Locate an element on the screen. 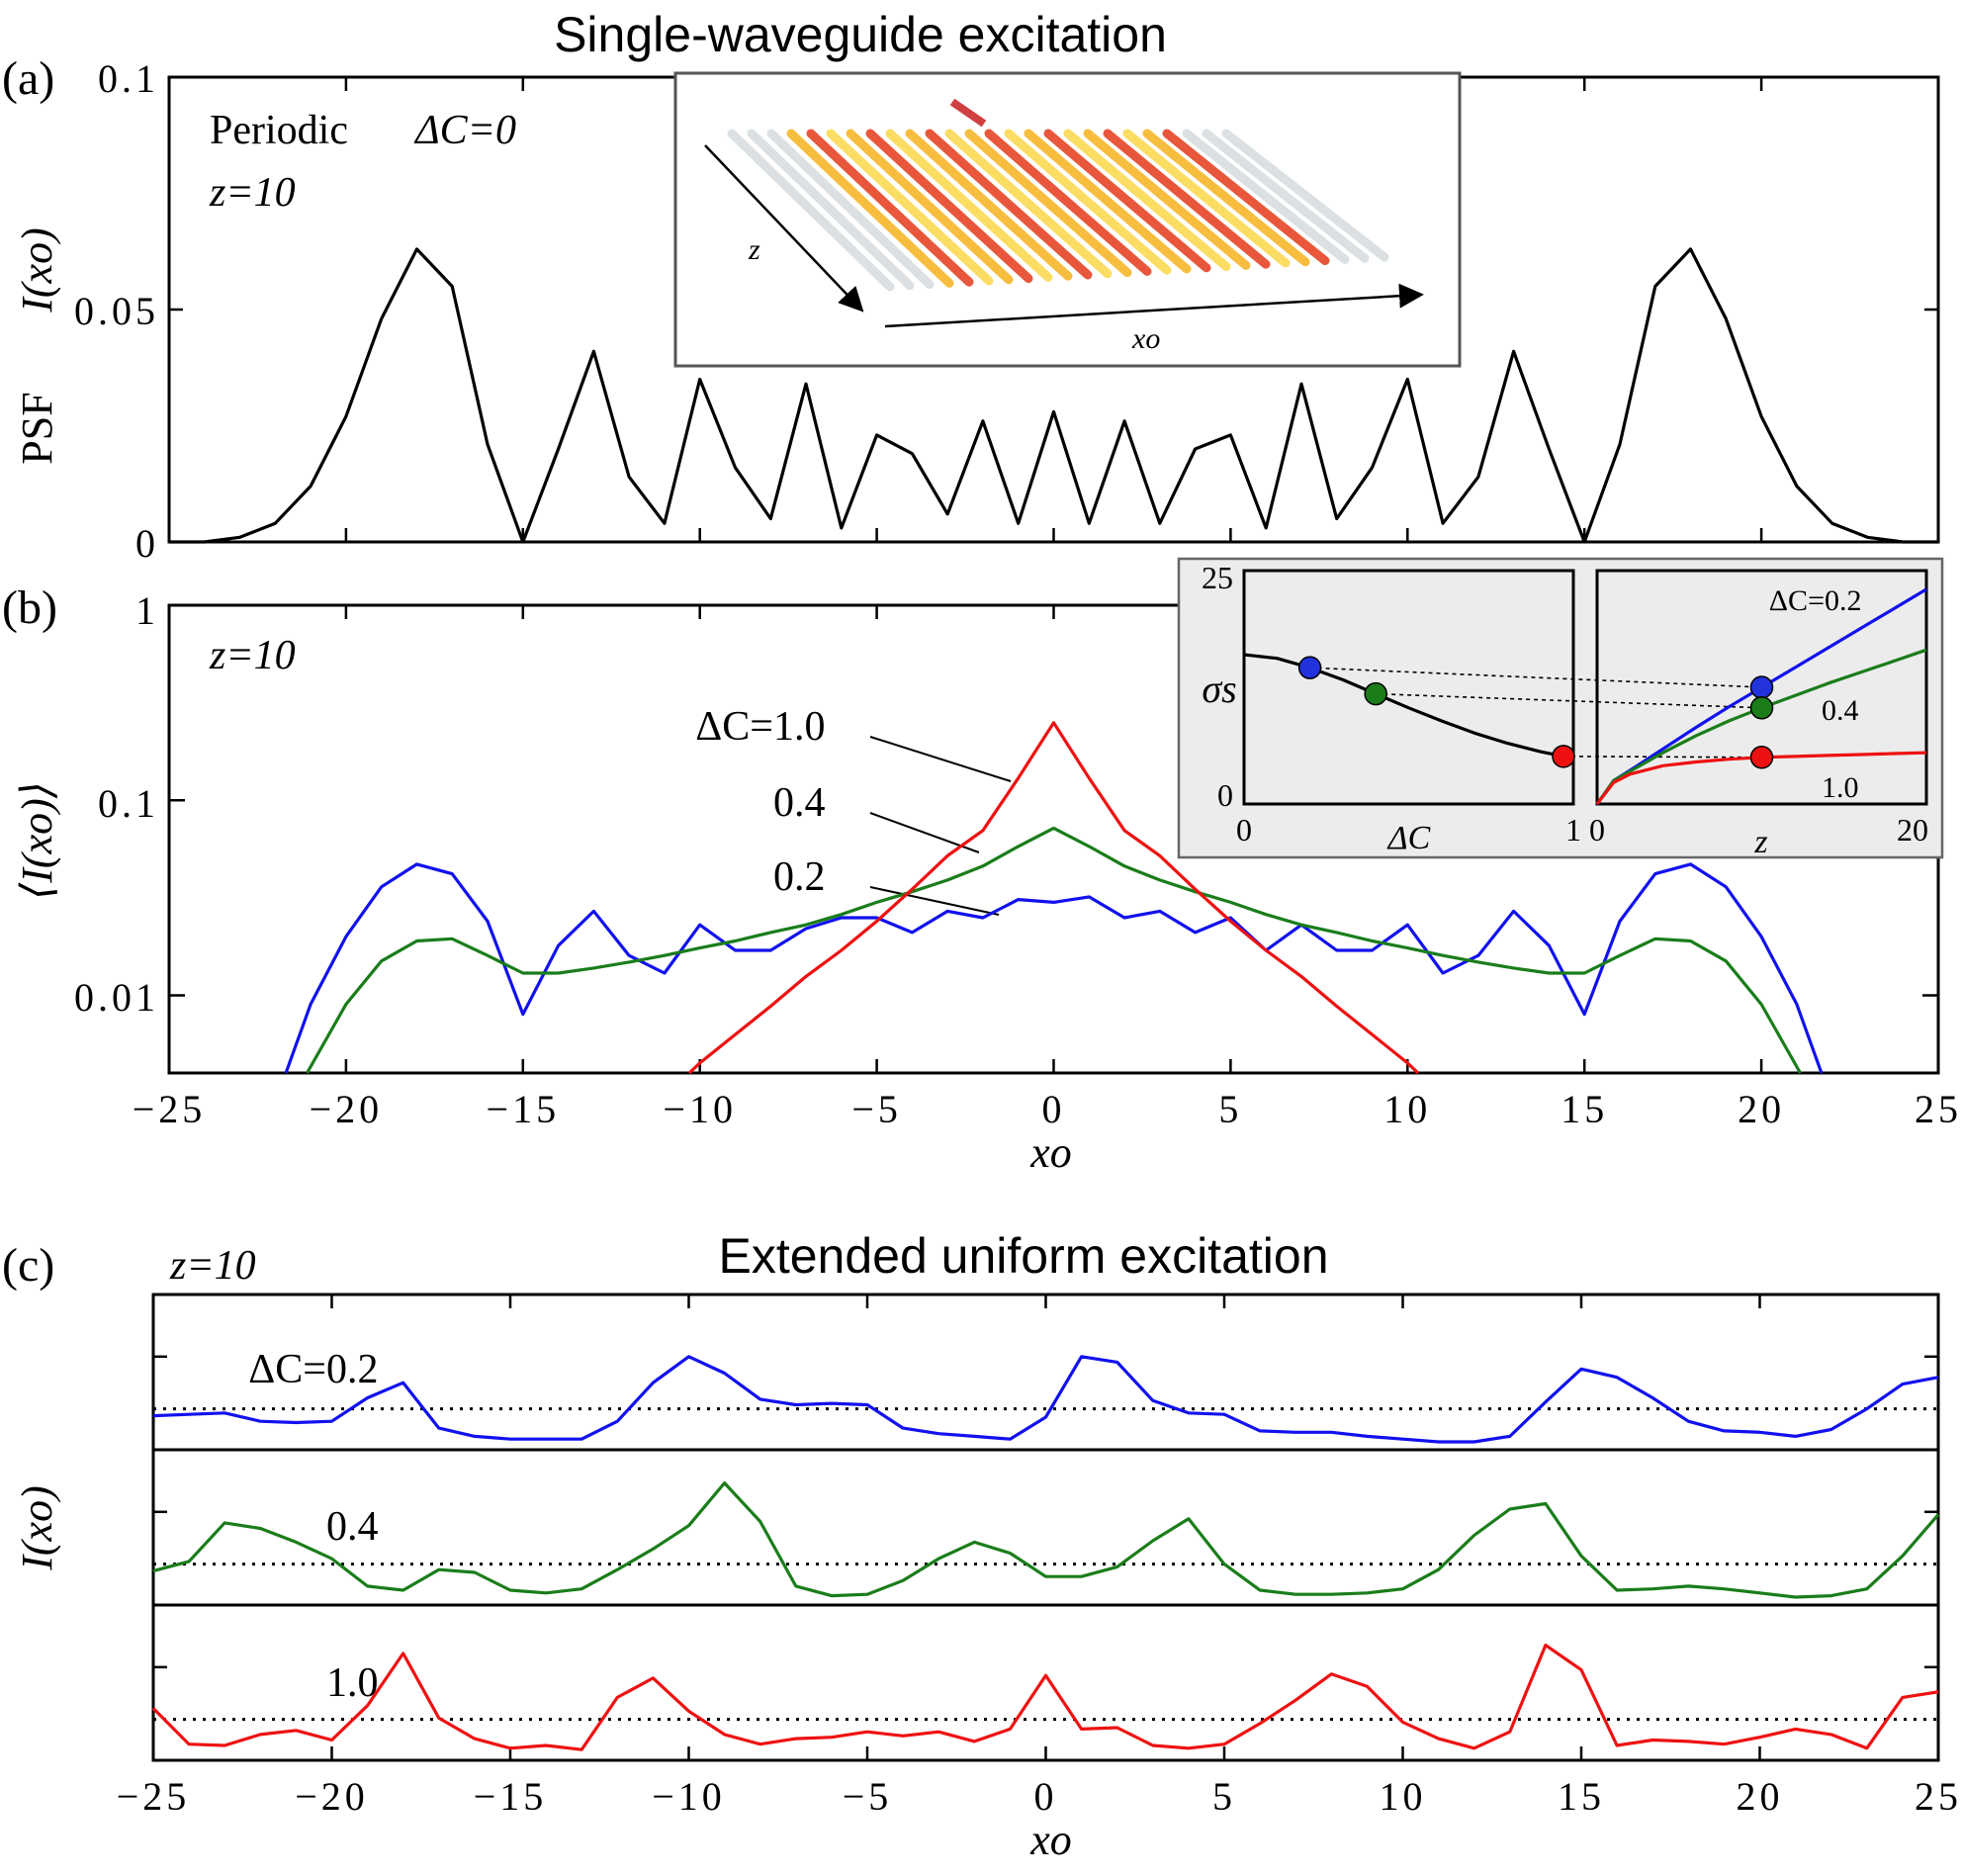 This screenshot has height=1876, width=1962. inset-ytick-0: 0 is located at coordinates (1225, 795).